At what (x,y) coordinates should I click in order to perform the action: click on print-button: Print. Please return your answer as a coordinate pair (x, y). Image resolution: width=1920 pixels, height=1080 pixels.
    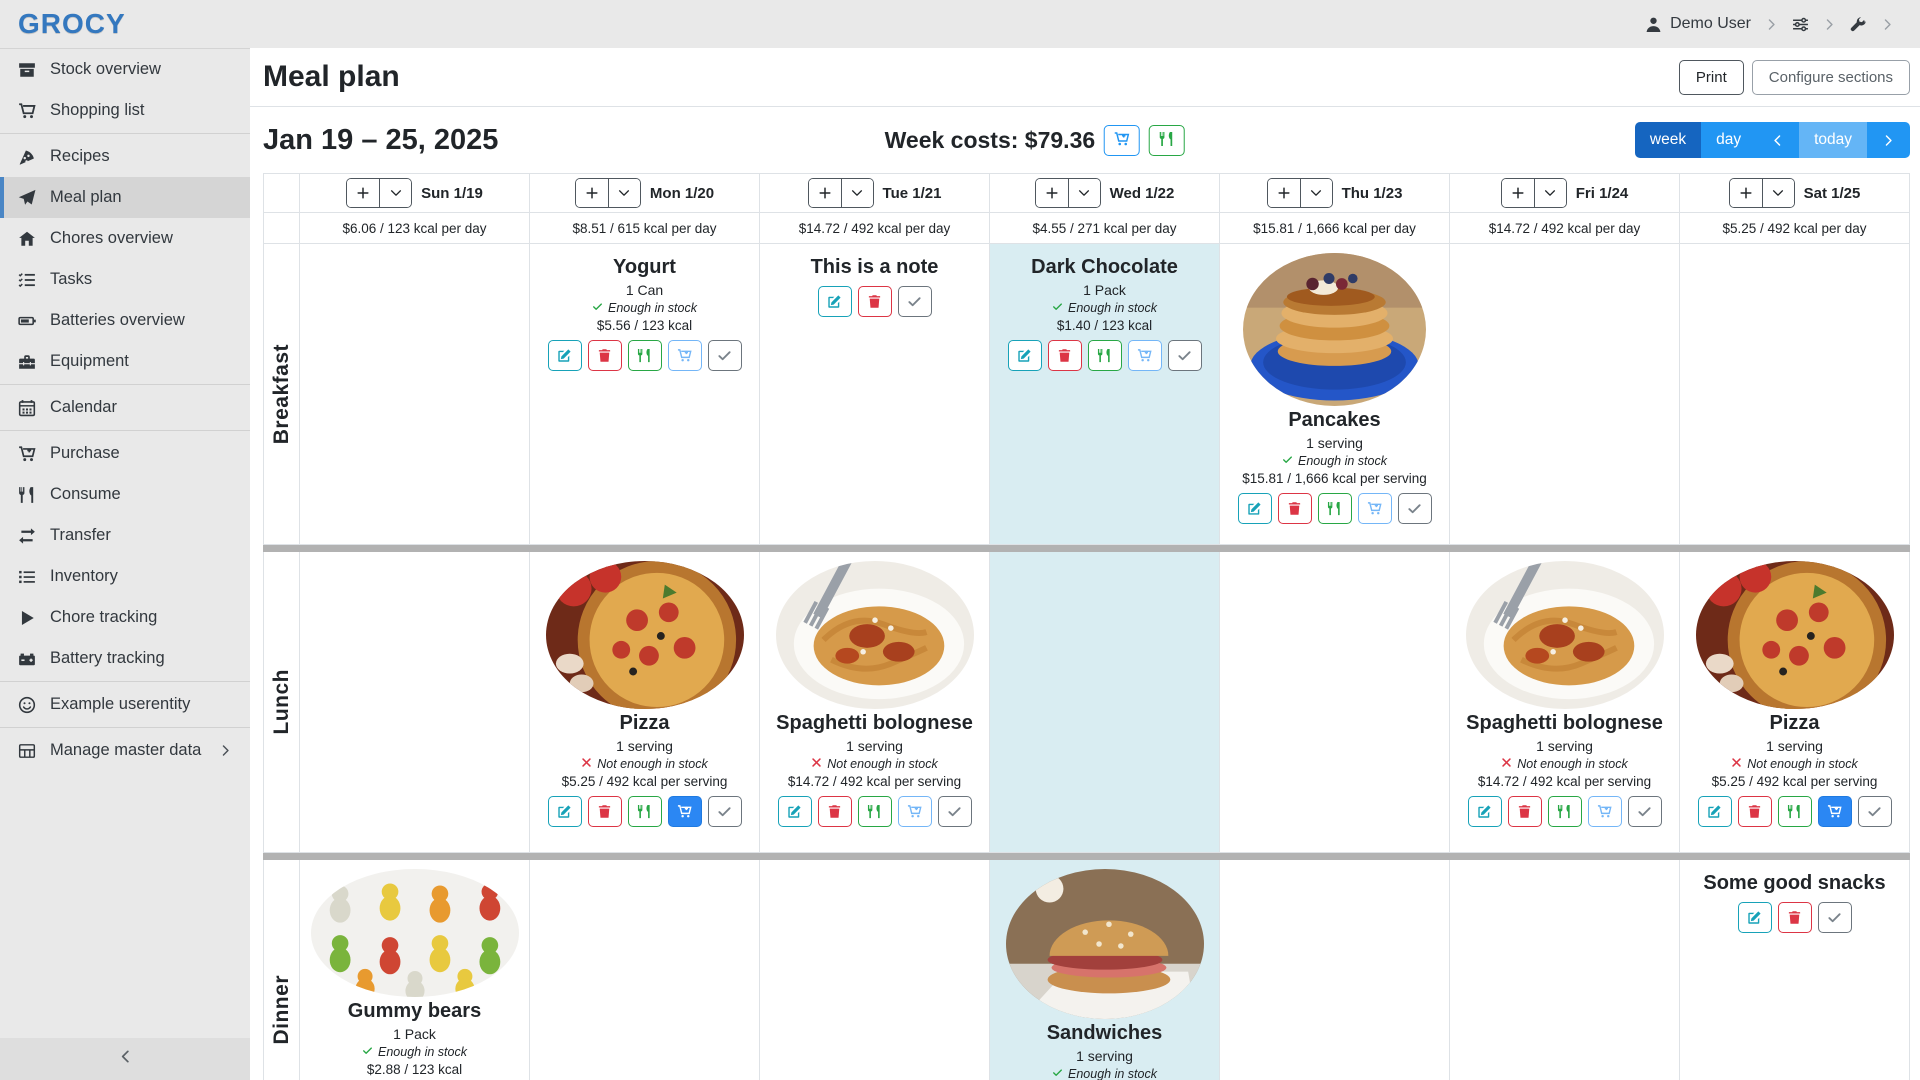
    Looking at the image, I should click on (1711, 77).